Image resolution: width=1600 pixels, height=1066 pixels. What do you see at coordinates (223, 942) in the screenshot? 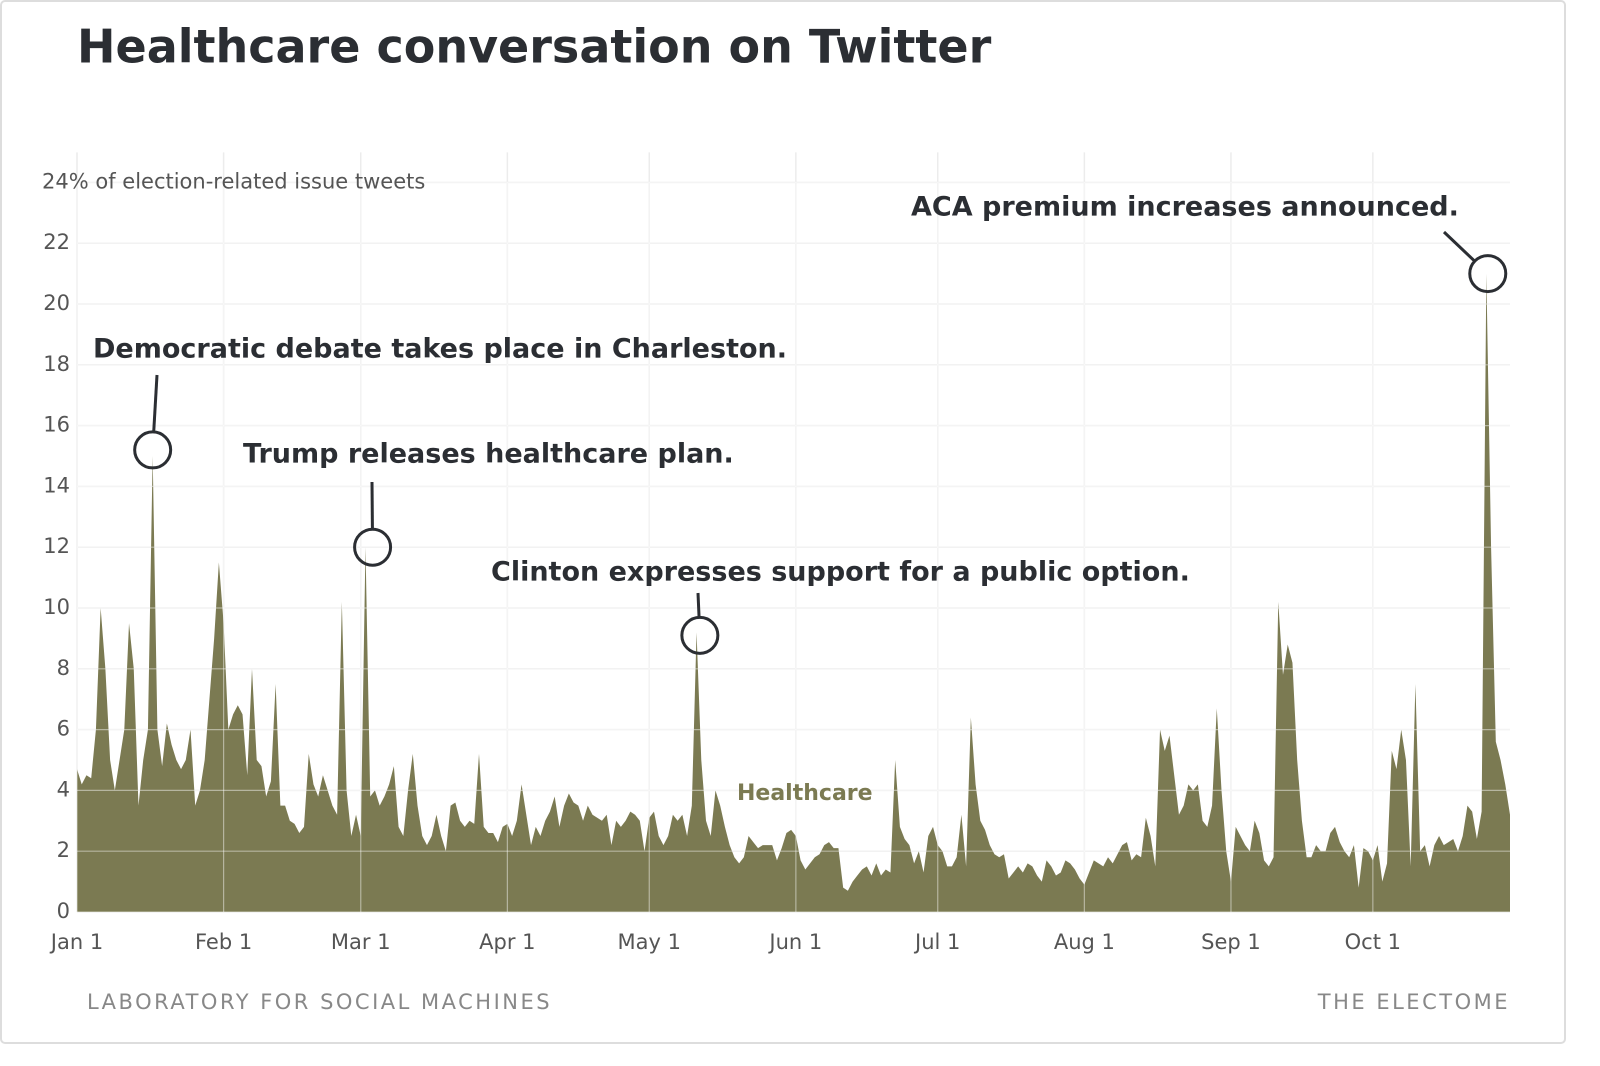
I see `x-tick-label: Feb 1` at bounding box center [223, 942].